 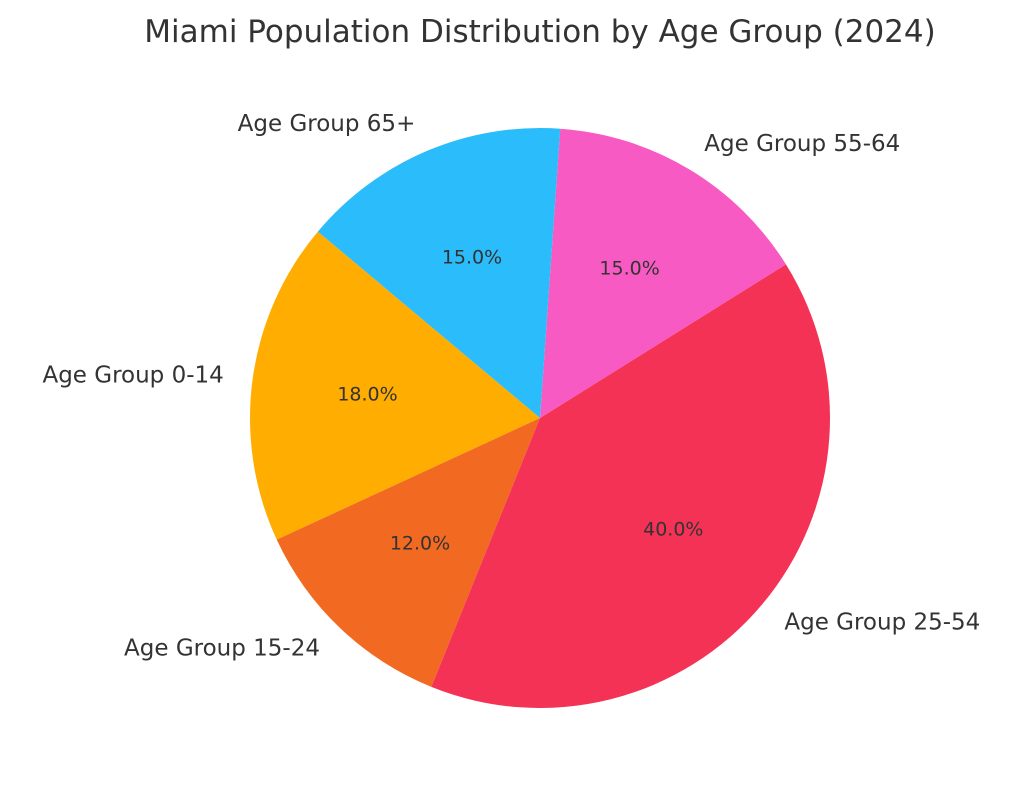 What do you see at coordinates (222, 649) in the screenshot?
I see `slice-label: Age Group 15-24` at bounding box center [222, 649].